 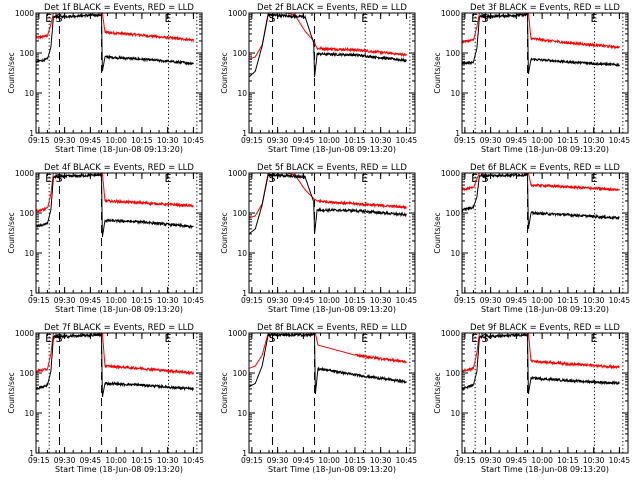 What do you see at coordinates (545, 168) in the screenshot?
I see `panel-title: Det 6f BLACK = Events, RED = LLD` at bounding box center [545, 168].